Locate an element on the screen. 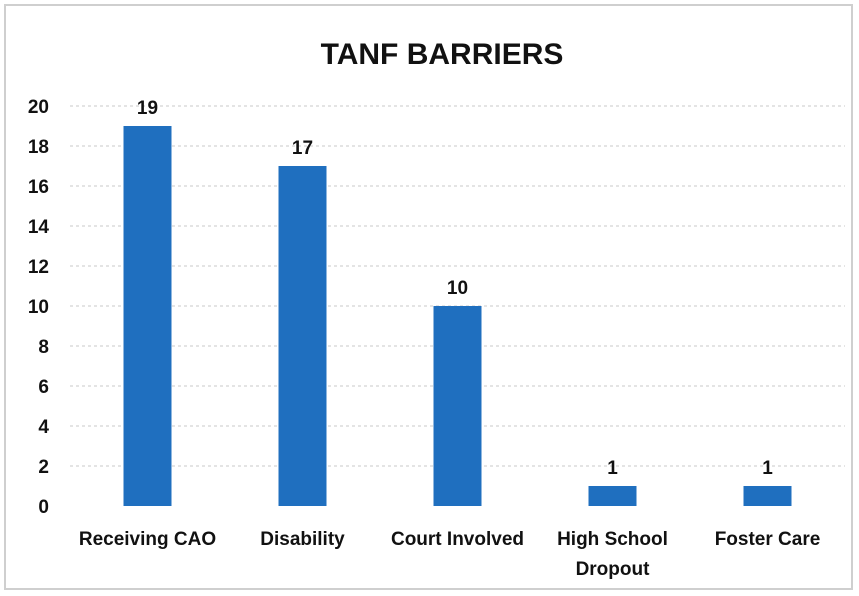  y-tick-label: 14 is located at coordinates (39, 227).